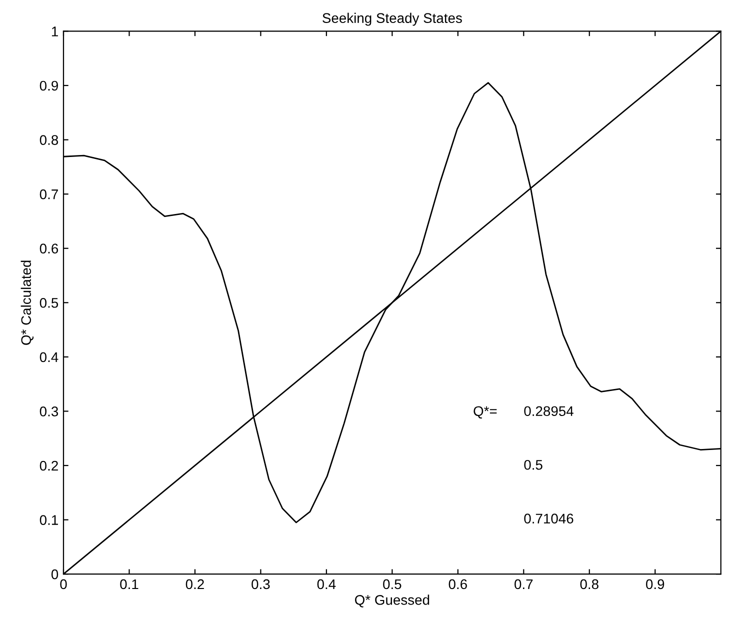  Describe the element at coordinates (27, 302) in the screenshot. I see `y-axis-title: Q* Calculated` at that location.